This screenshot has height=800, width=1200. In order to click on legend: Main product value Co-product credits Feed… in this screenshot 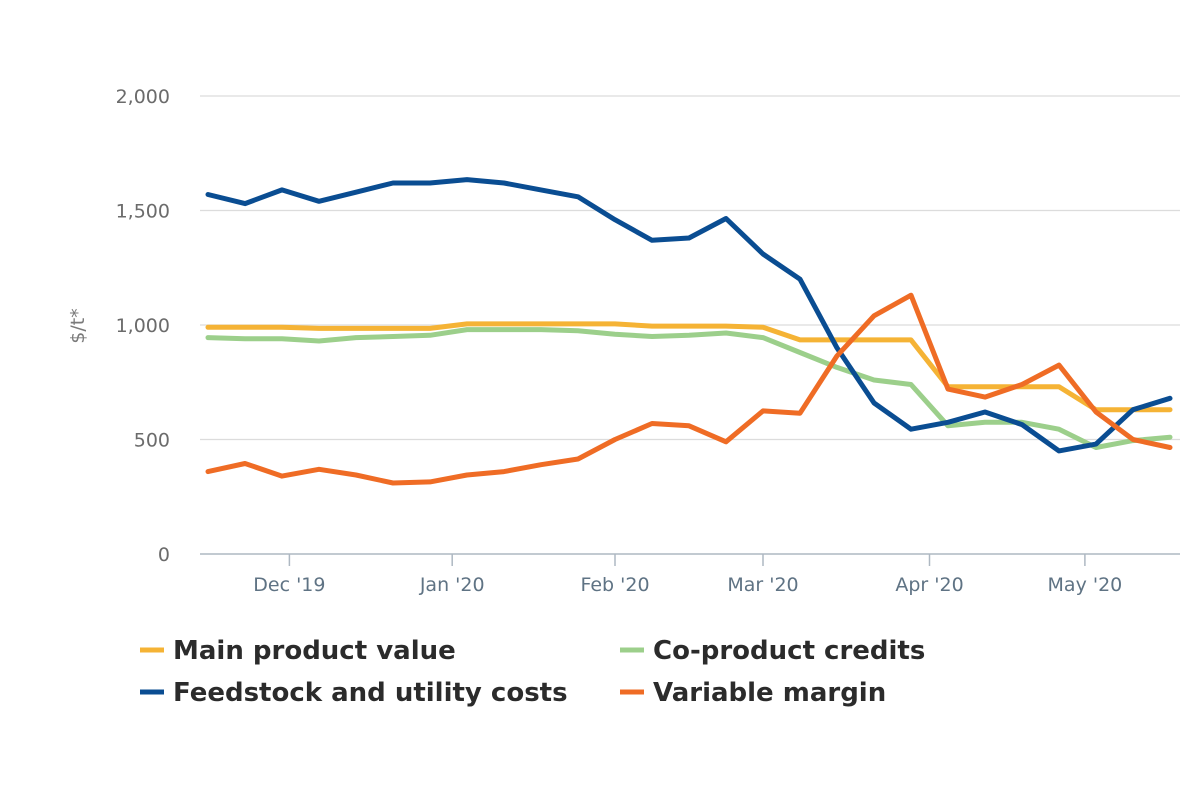, I will do `click(532, 672)`.